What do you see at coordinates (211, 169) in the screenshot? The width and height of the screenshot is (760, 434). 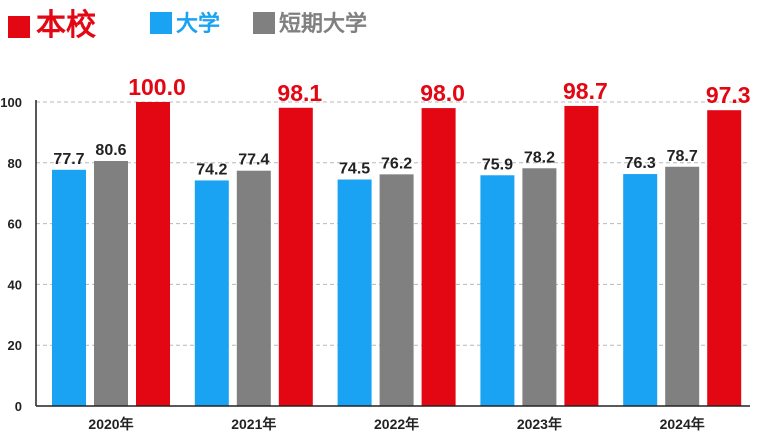 I see `data-label-daigaku: 74.2` at bounding box center [211, 169].